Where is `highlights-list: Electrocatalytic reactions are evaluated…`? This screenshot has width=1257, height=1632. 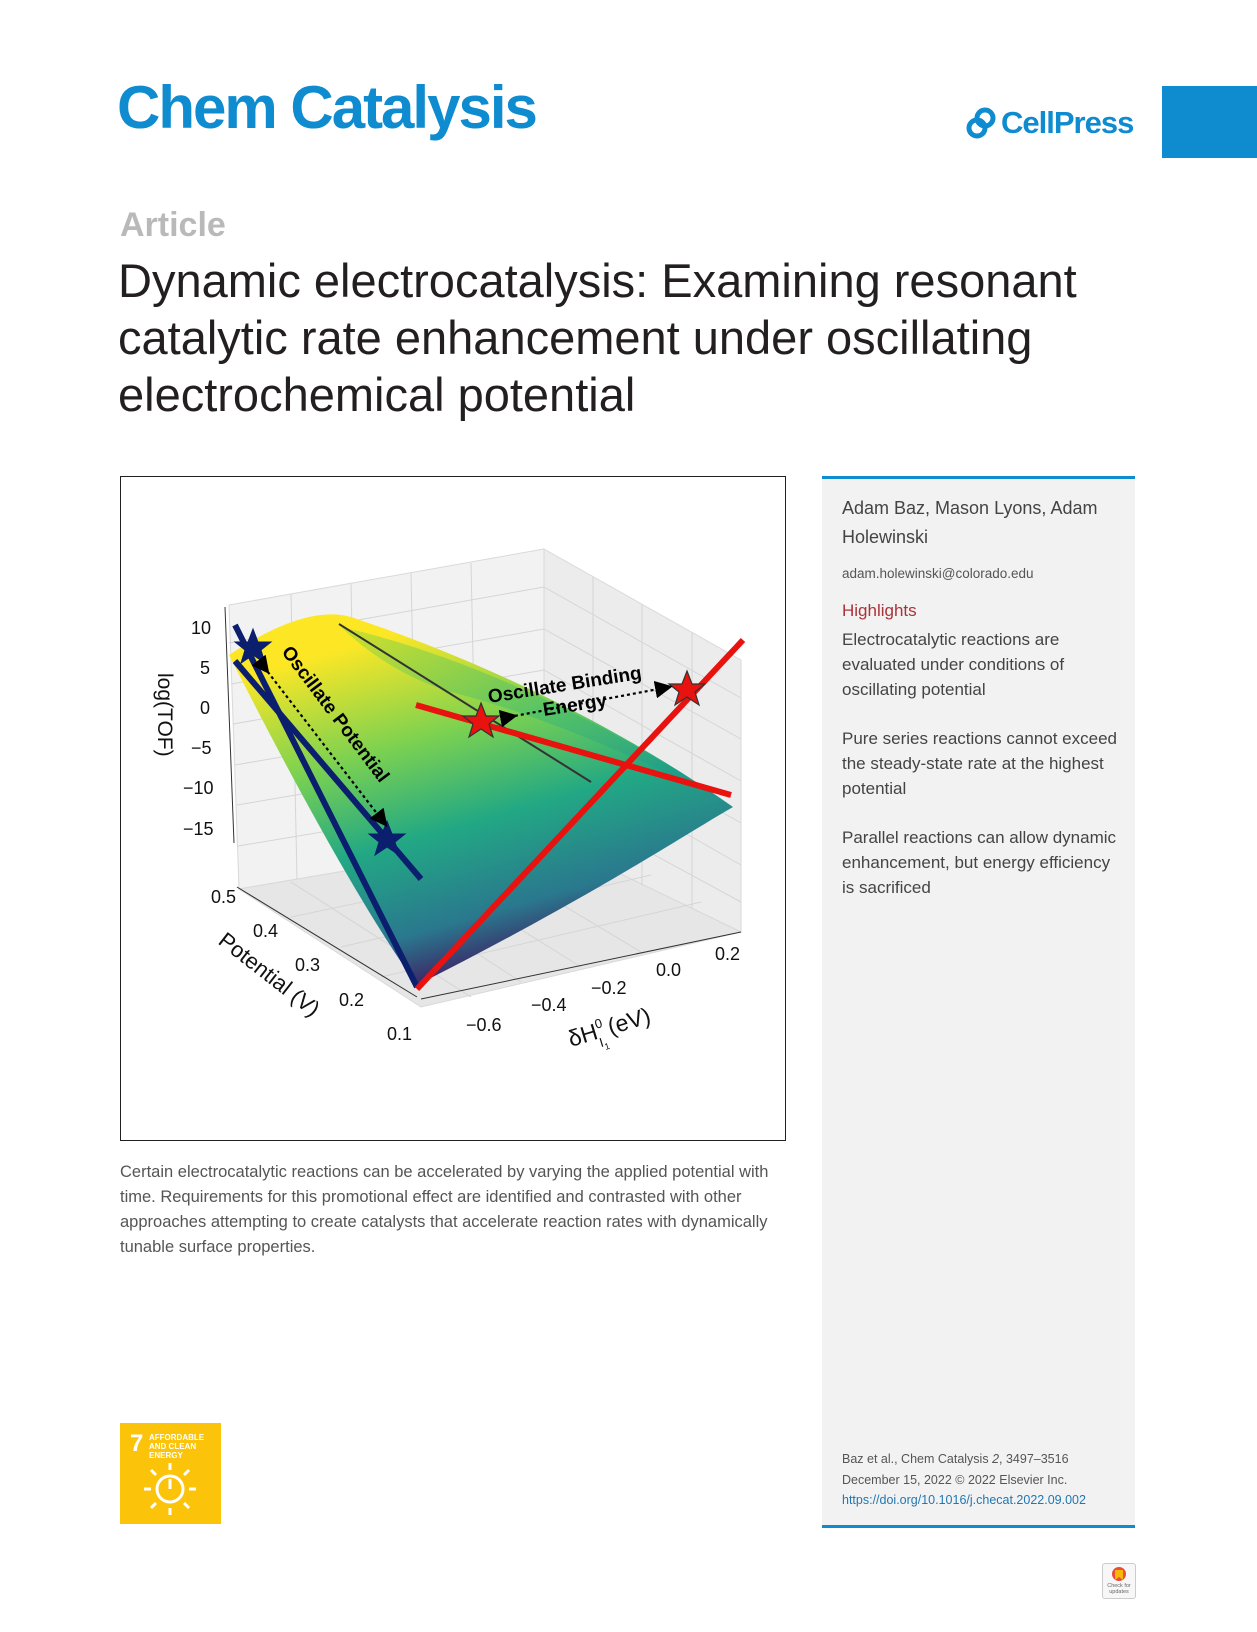
highlights-list: Electrocatalytic reactions are evaluated… is located at coordinates (982, 775).